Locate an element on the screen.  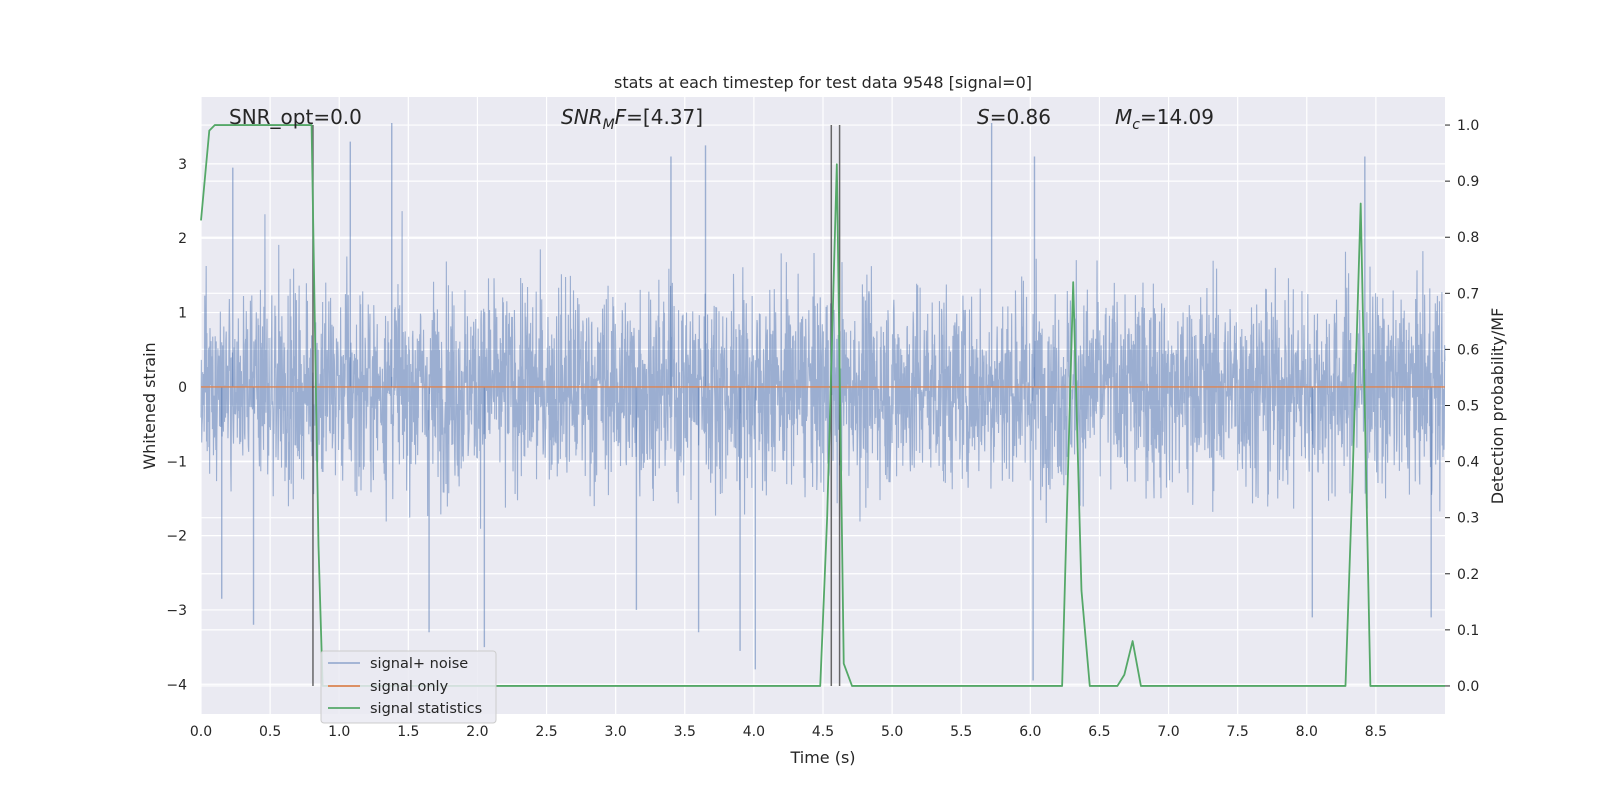
right-y-tick-label: 0.9 is located at coordinates (1468, 182).